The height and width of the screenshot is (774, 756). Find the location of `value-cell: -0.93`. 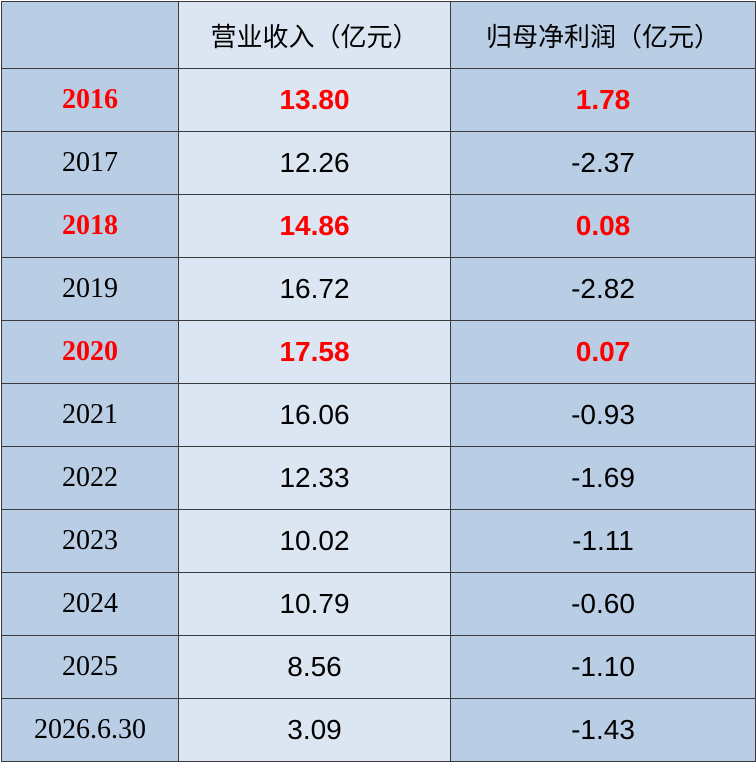

value-cell: -0.93 is located at coordinates (603, 415).